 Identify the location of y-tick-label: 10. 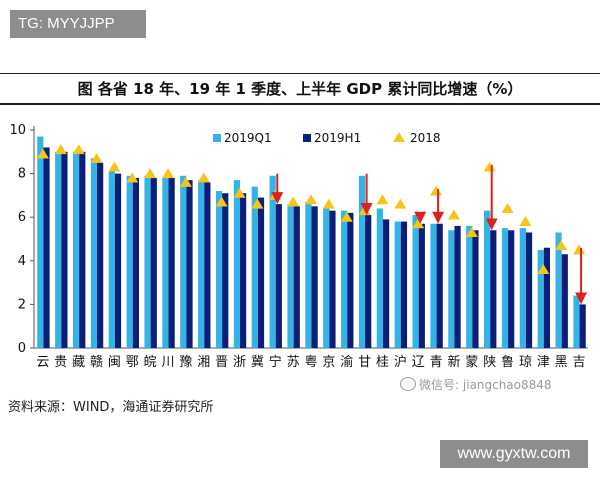
(17, 130).